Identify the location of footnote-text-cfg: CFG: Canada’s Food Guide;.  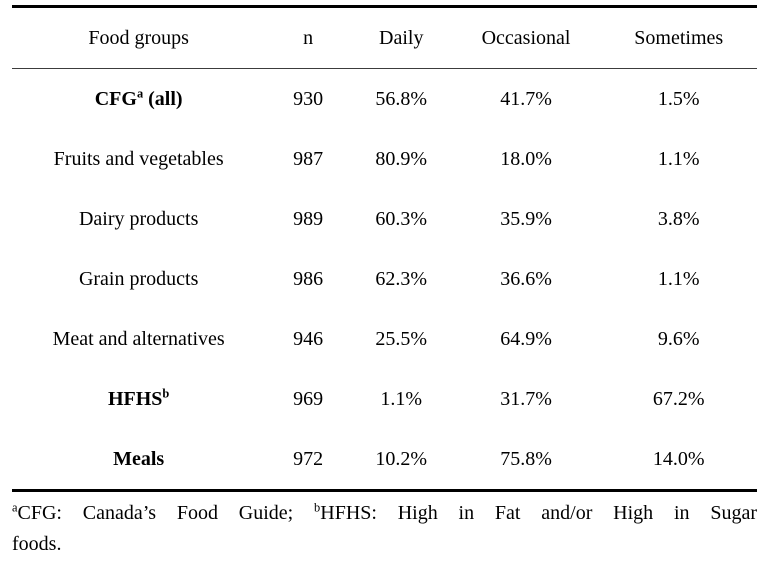
(166, 513).